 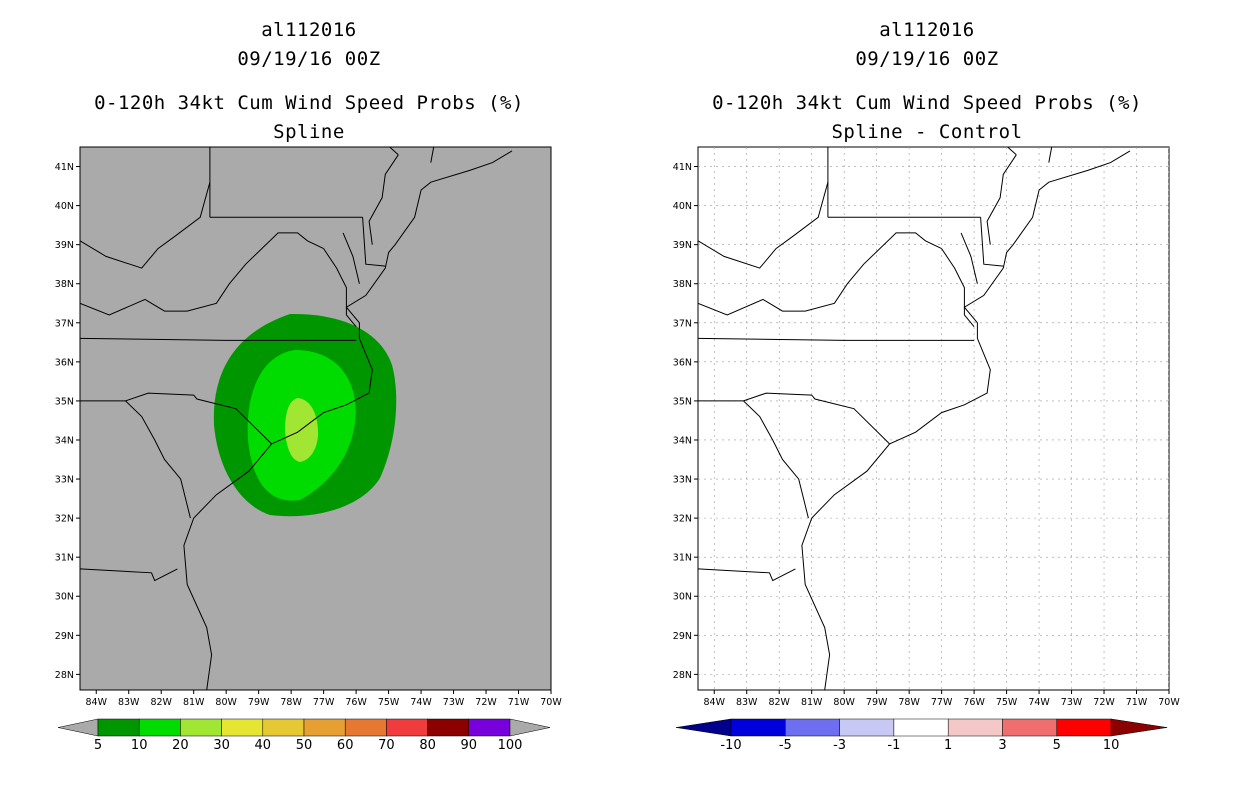 What do you see at coordinates (682, 519) in the screenshot?
I see `lat-tick-label: 32N` at bounding box center [682, 519].